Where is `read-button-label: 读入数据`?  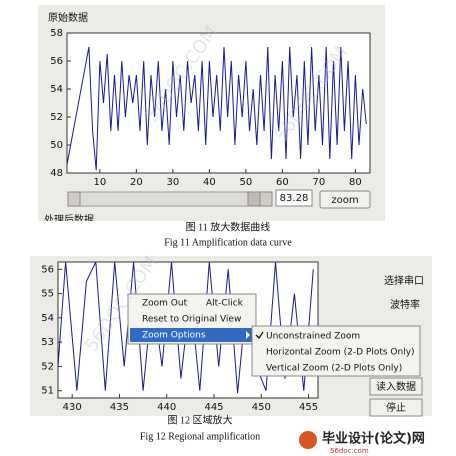
read-button-label: 读入数据 is located at coordinates (396, 386).